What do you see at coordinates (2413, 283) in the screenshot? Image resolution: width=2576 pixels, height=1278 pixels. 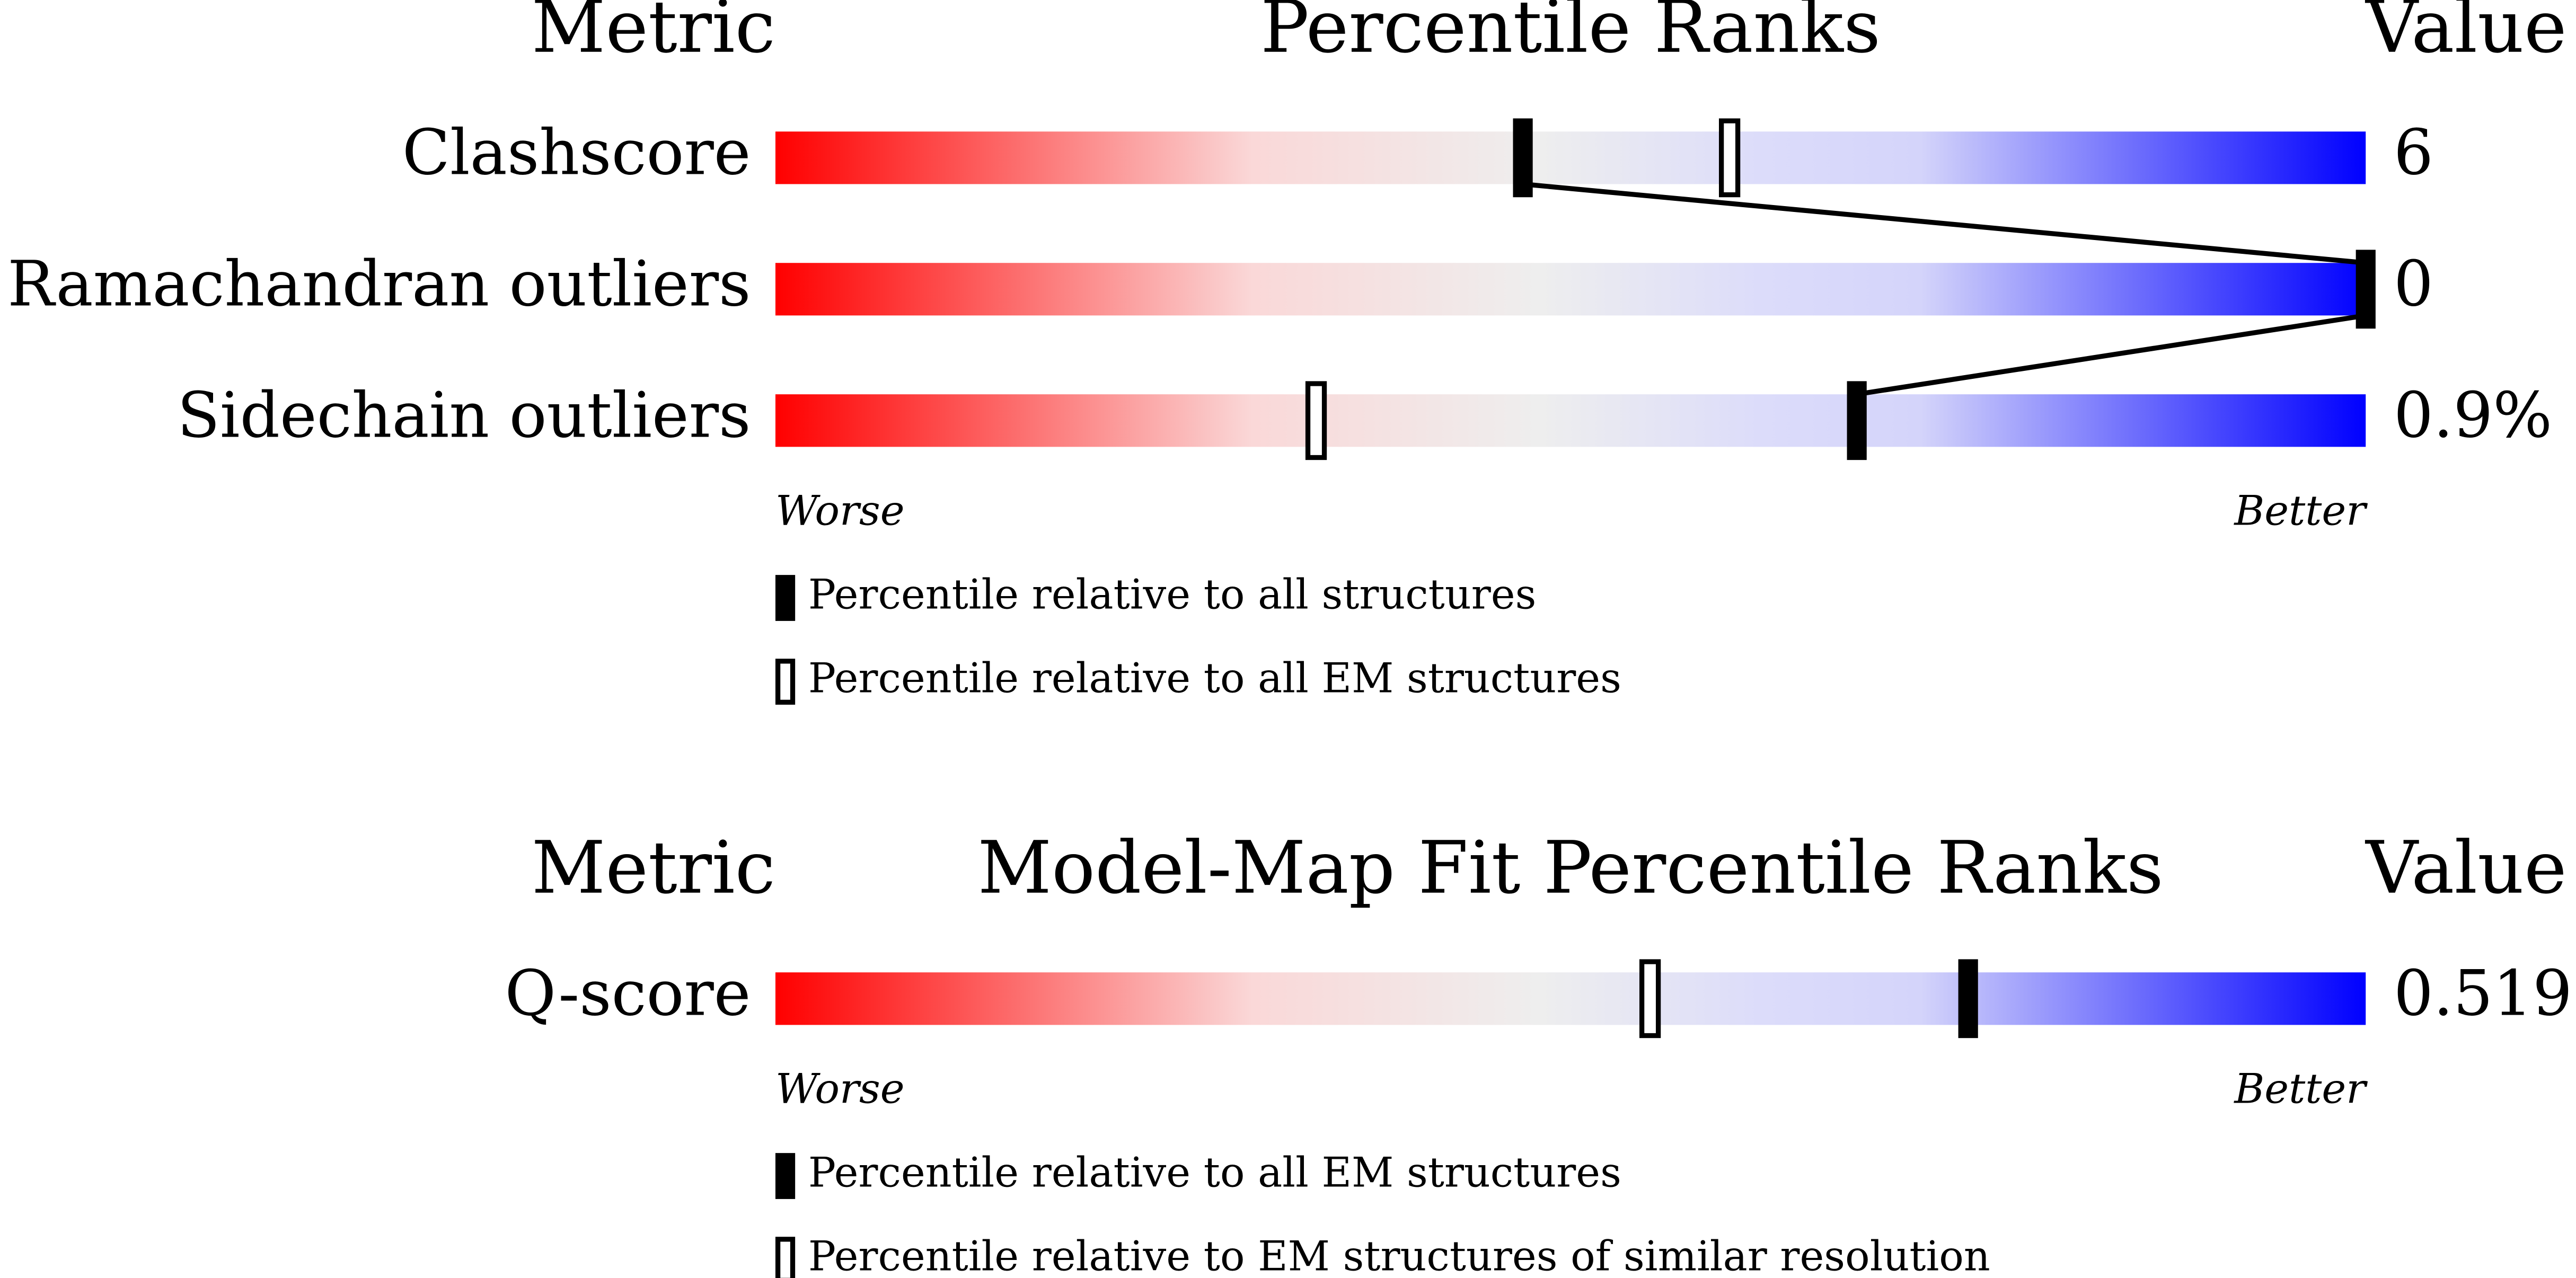 I see `metric-value: 0` at bounding box center [2413, 283].